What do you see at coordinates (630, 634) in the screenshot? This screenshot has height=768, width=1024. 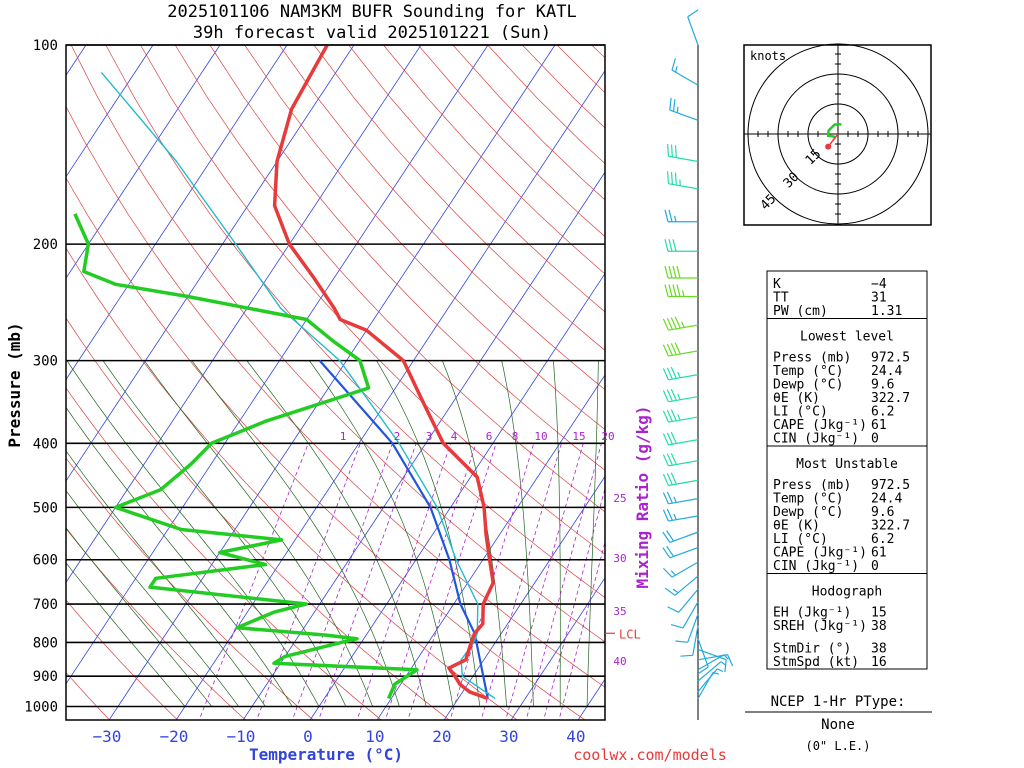 I see `lcl-label: LCL` at bounding box center [630, 634].